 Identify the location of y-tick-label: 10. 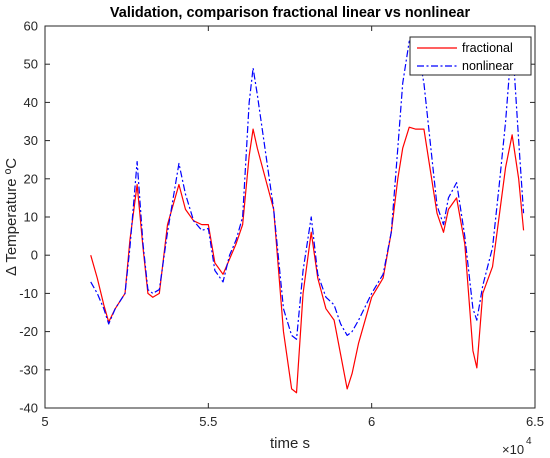
(31, 217).